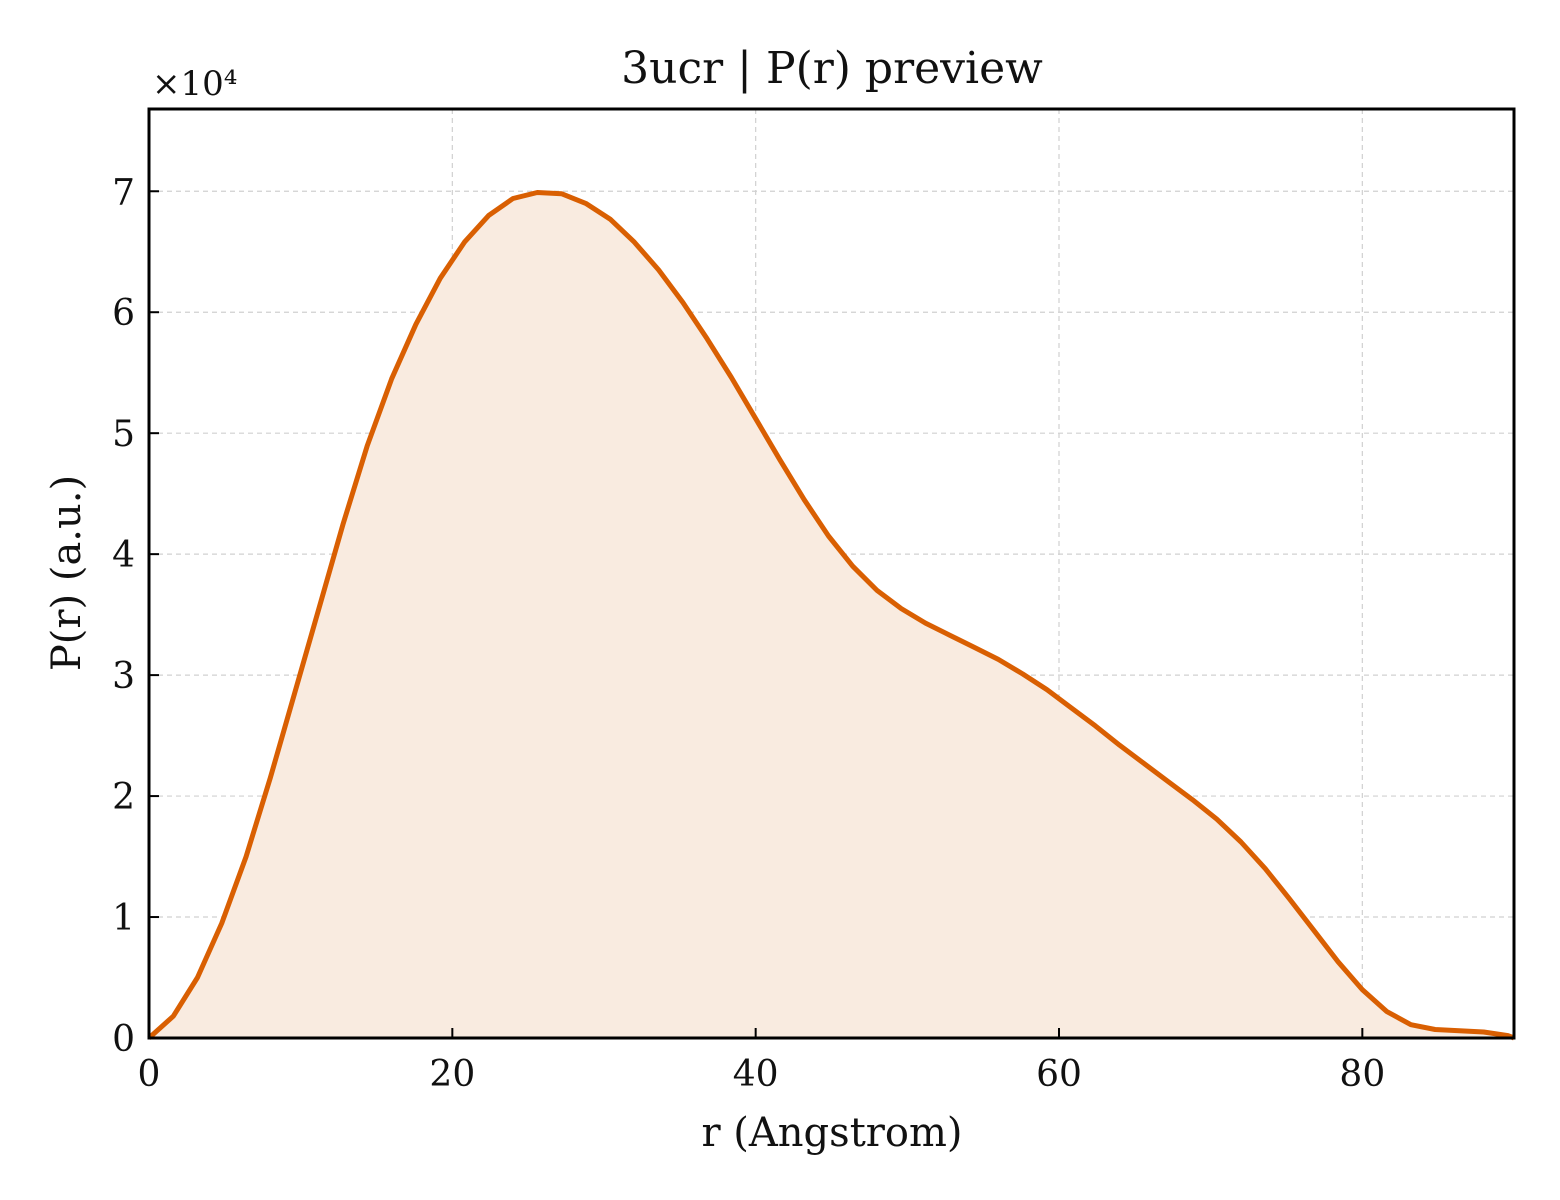 The height and width of the screenshot is (1200, 1560). I want to click on x-tick-label: 0, so click(149, 1074).